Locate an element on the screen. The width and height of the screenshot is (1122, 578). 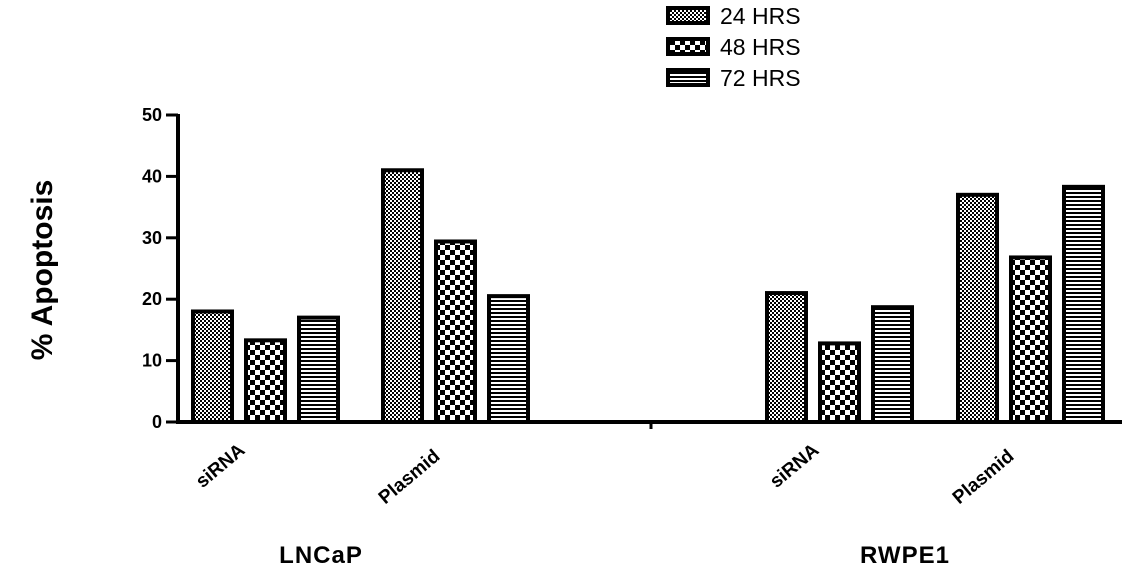
y-tick-label: 30 is located at coordinates (152, 238).